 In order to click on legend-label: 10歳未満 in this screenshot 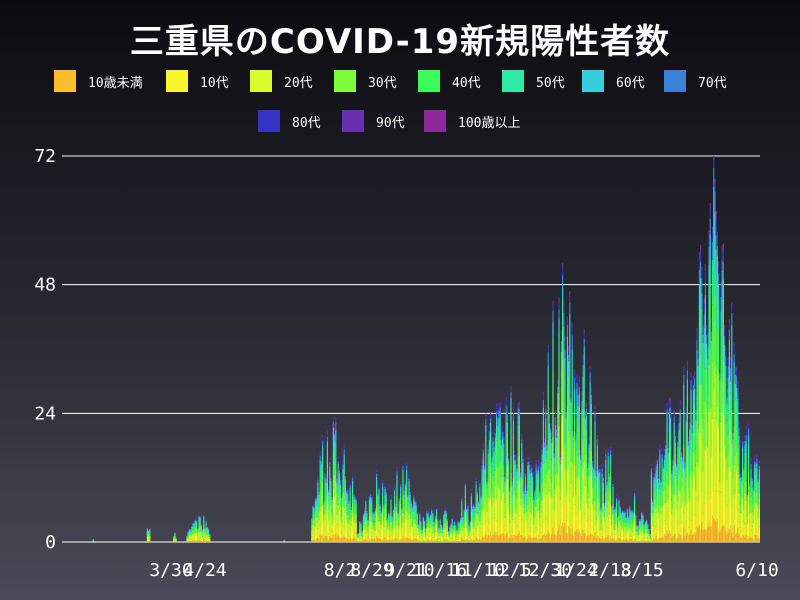, I will do `click(115, 83)`.